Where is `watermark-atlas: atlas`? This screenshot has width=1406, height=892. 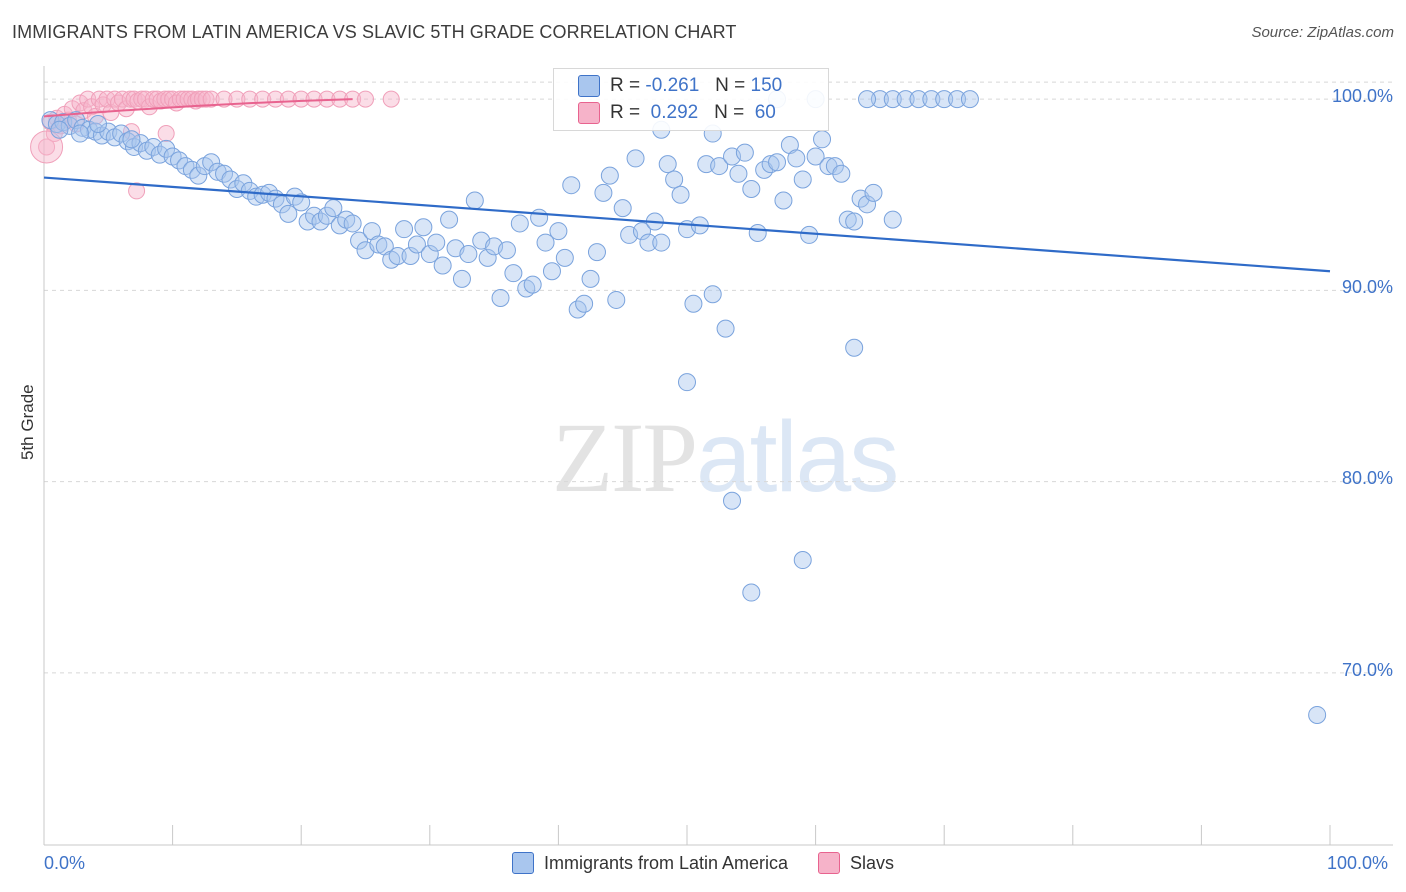
watermark-atlas: atlas is located at coordinates (797, 457).